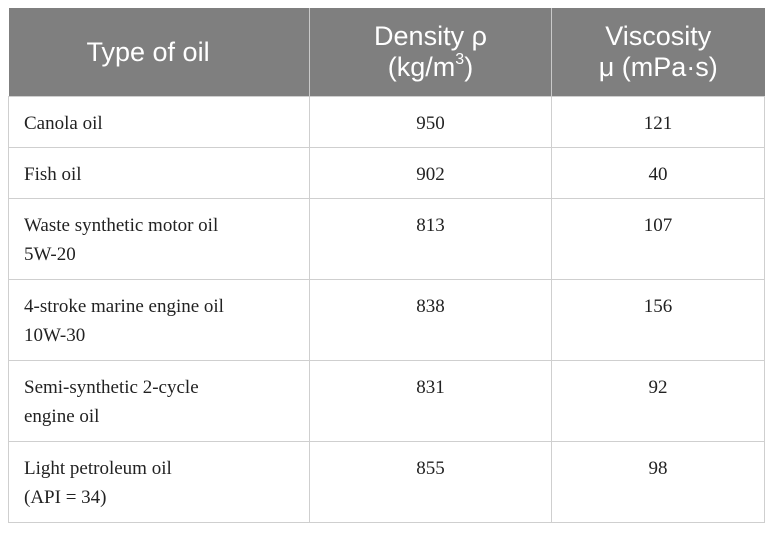 This screenshot has height=536, width=772. I want to click on table-row: Fish oil 902 40, so click(386, 173).